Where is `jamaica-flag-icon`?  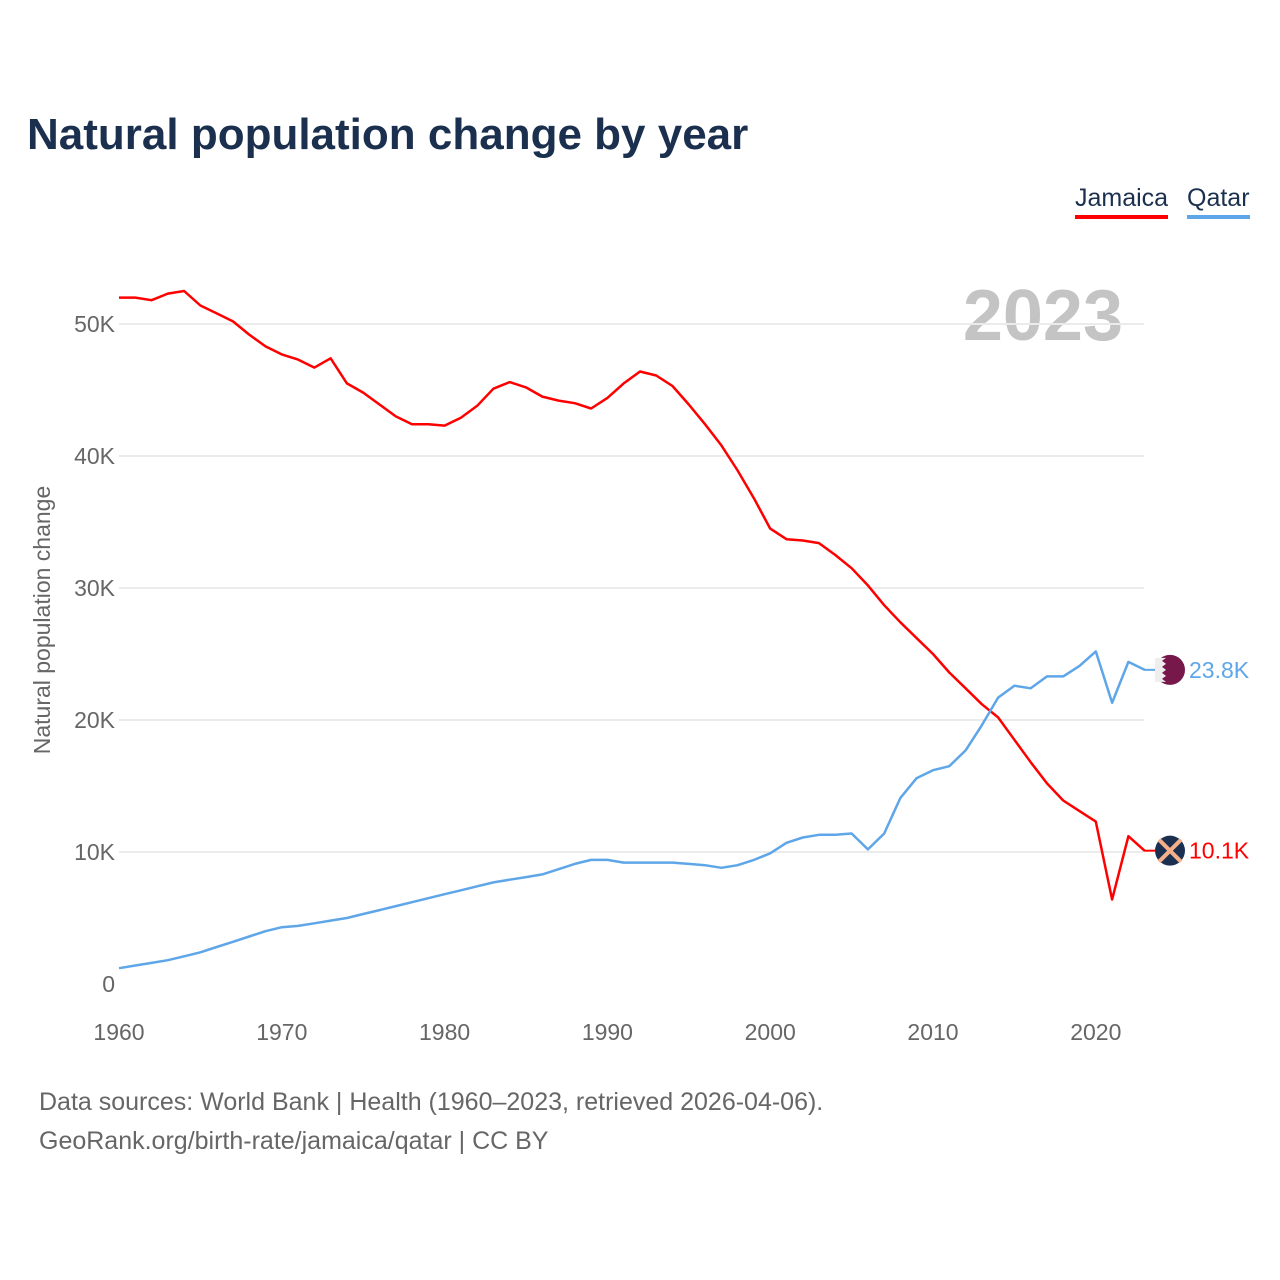
jamaica-flag-icon is located at coordinates (1170, 850).